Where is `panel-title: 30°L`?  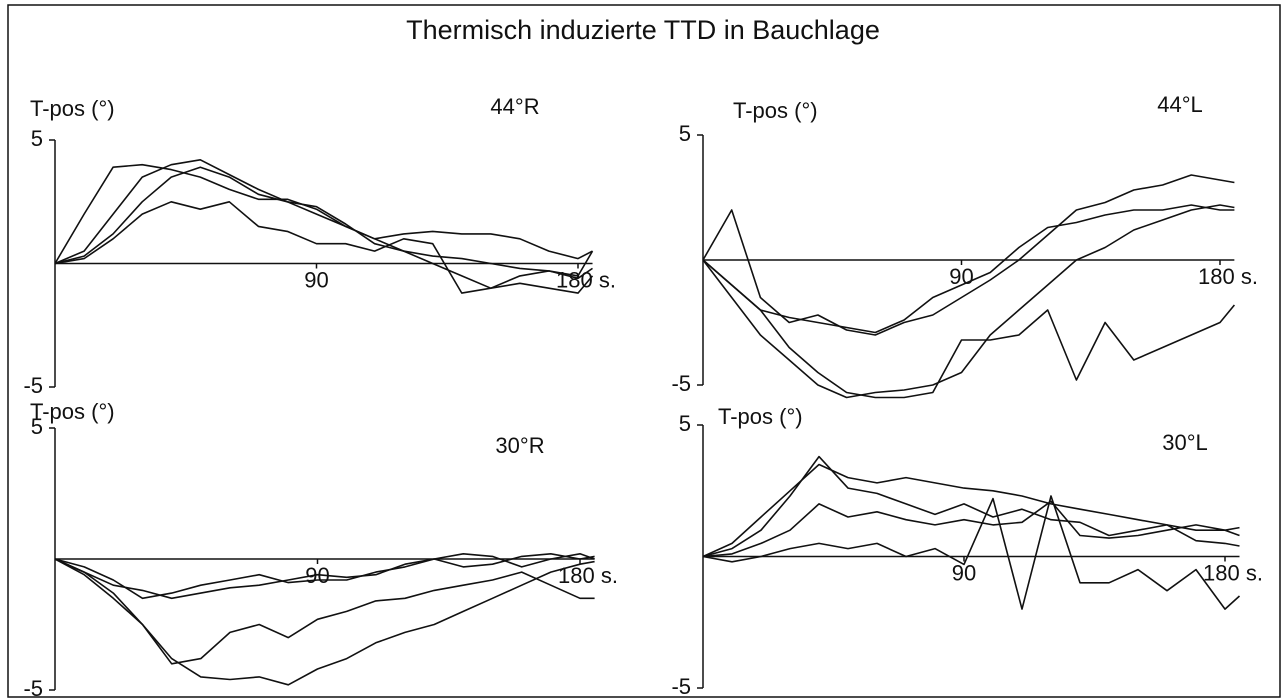
panel-title: 30°L is located at coordinates (1185, 442).